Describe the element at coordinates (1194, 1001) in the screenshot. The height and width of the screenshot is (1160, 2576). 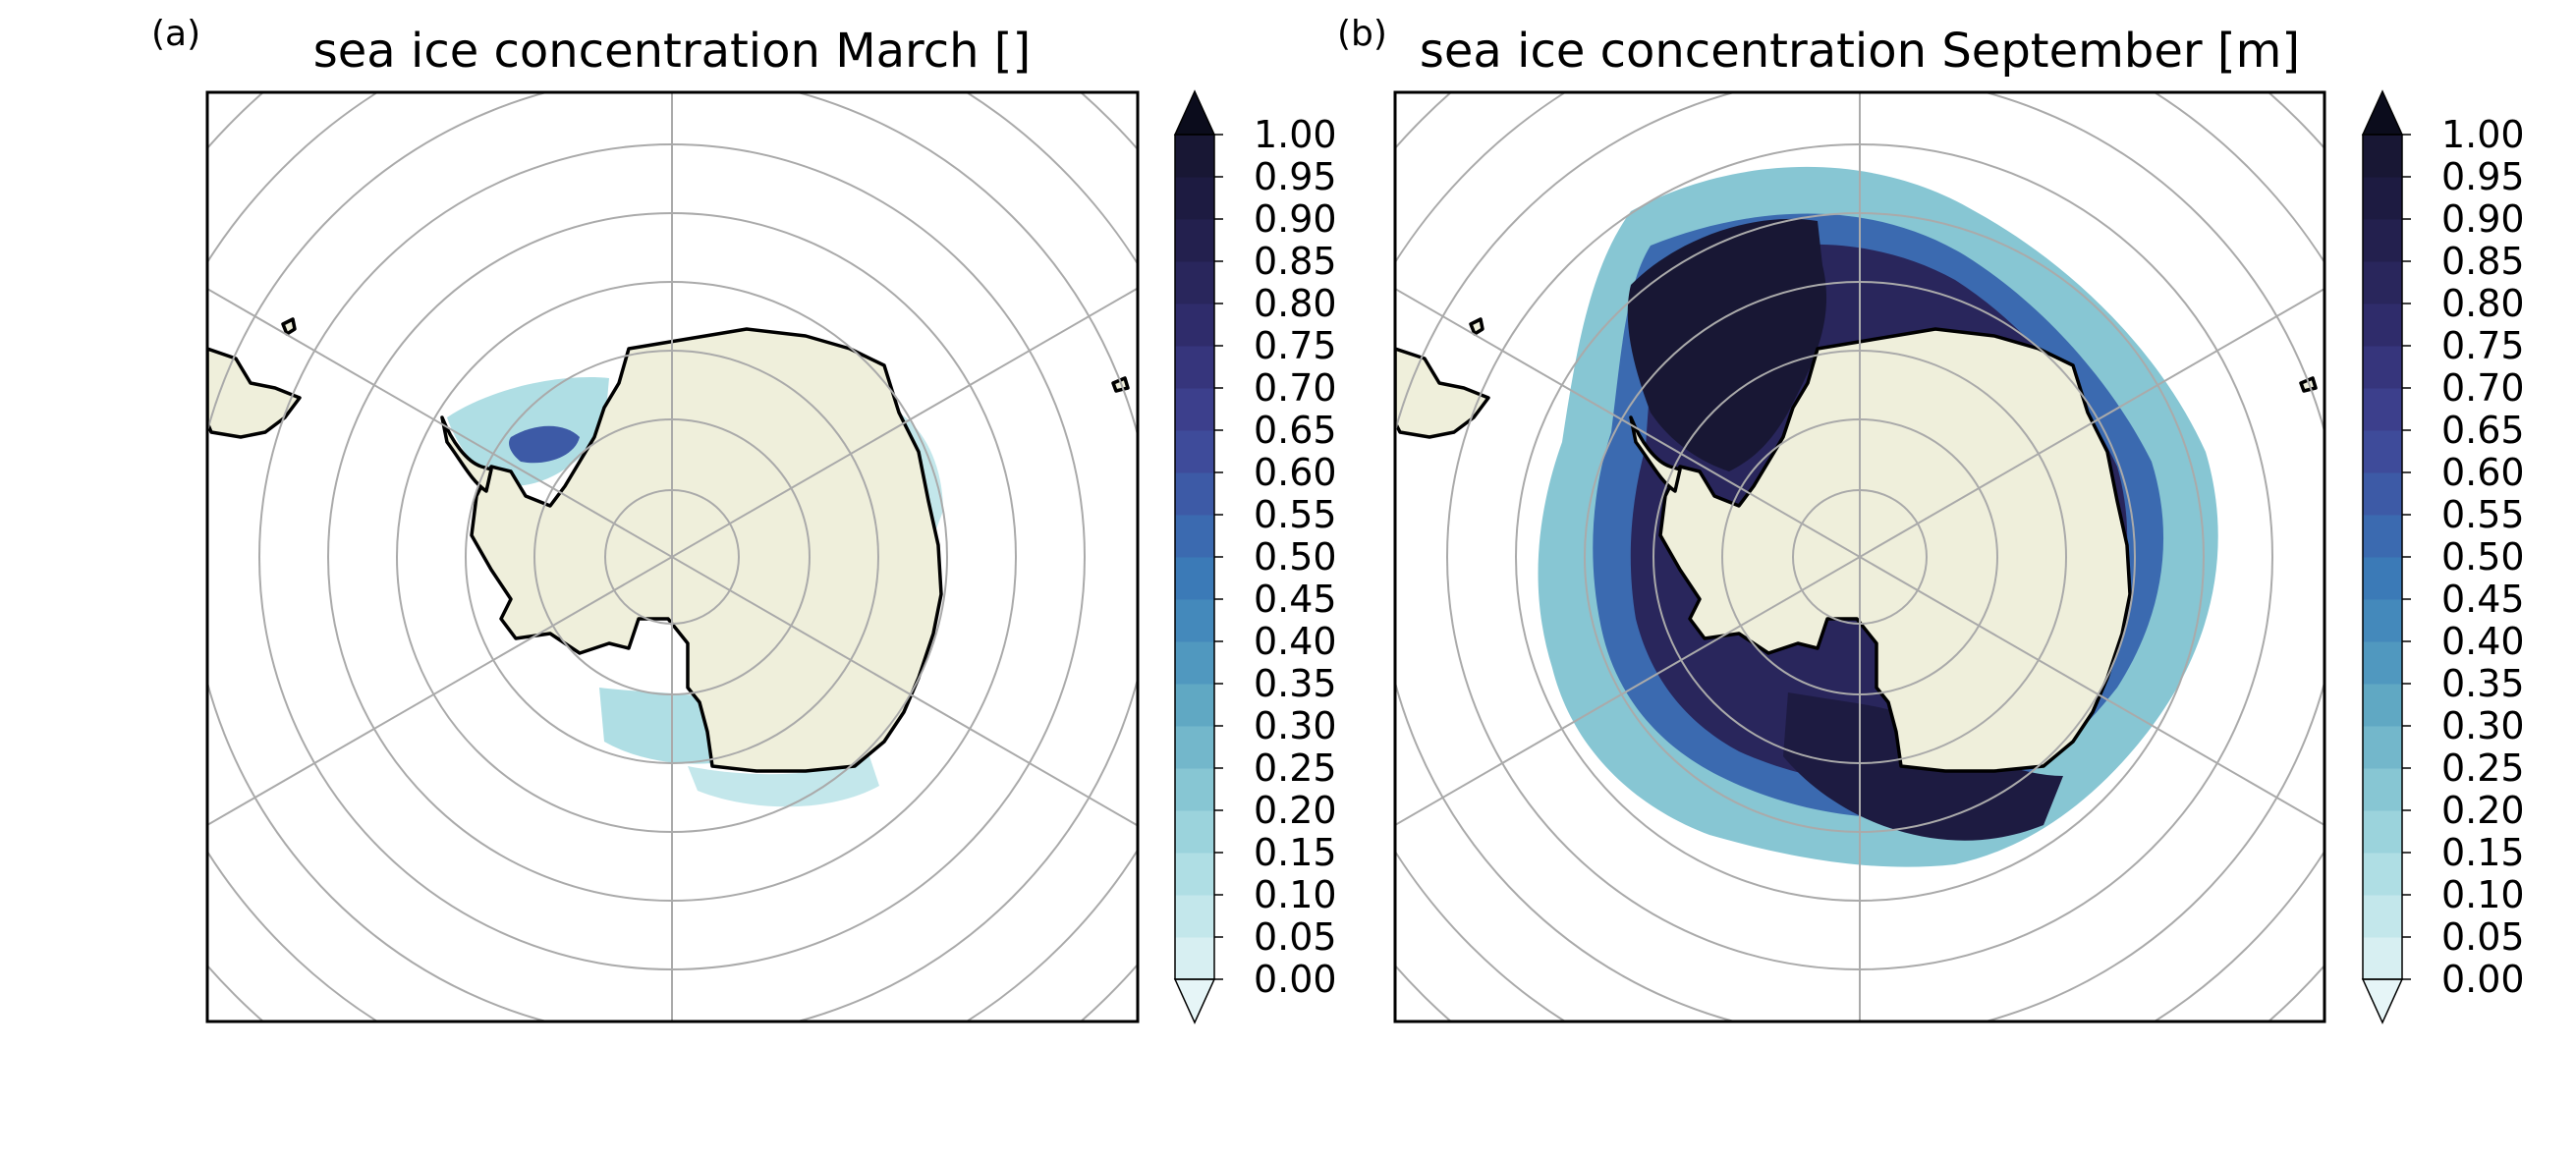
I see `colorbar-a-under-triangle` at that location.